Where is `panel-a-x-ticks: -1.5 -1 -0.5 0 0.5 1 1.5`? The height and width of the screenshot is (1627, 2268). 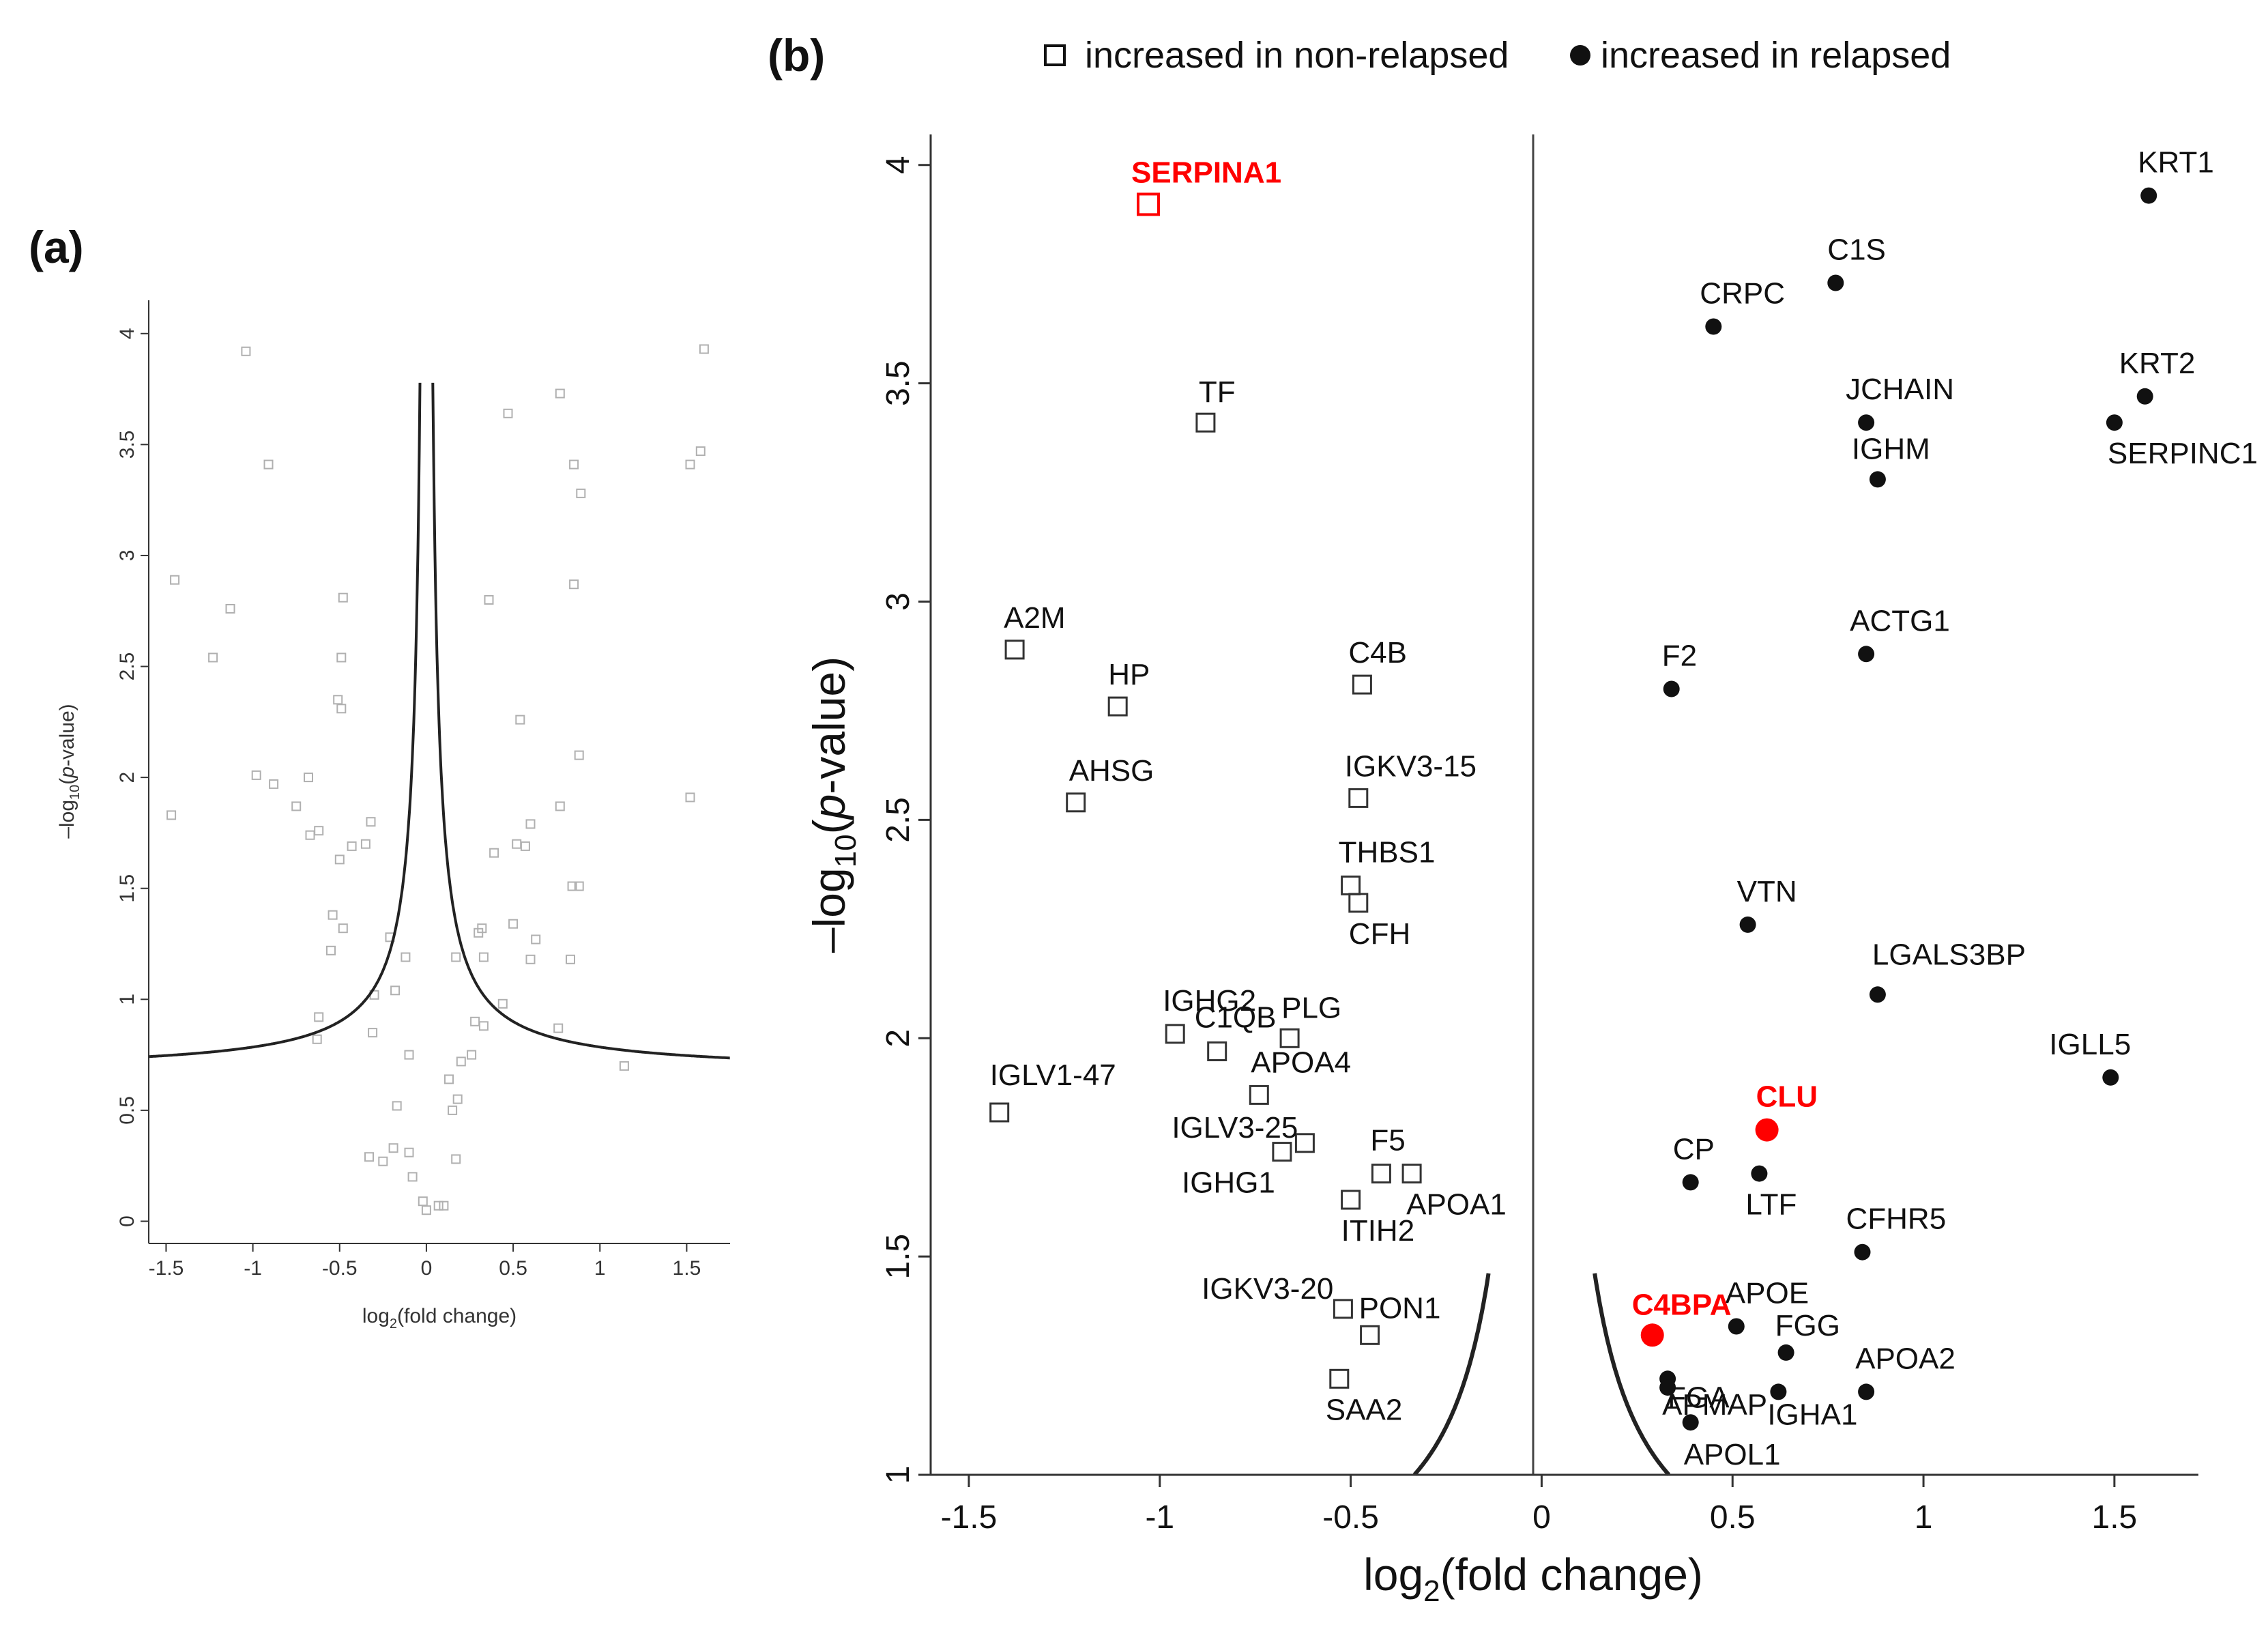 panel-a-x-ticks: -1.5 -1 -0.5 0 0.5 1 1.5 is located at coordinates (425, 1261).